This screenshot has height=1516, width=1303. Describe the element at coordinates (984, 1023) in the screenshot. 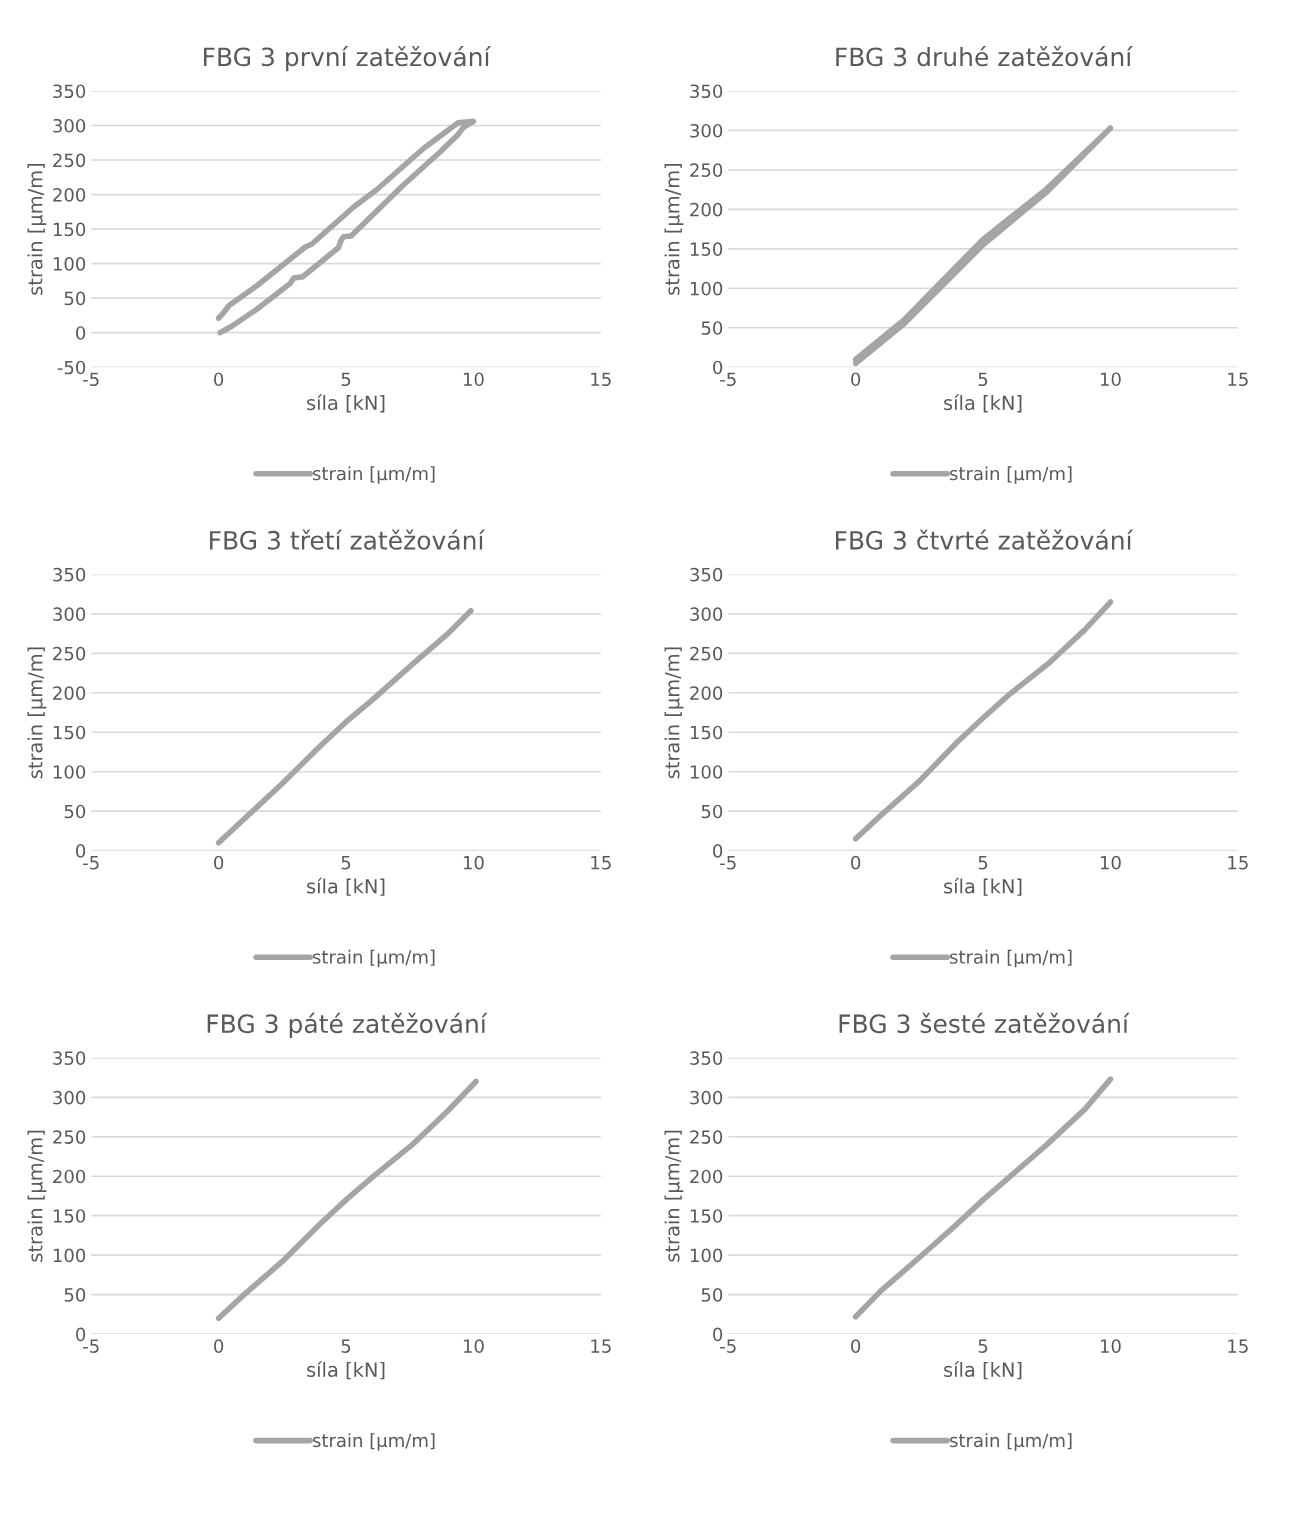

I see `chart-title: FBG 3 šesté zatěžování` at that location.